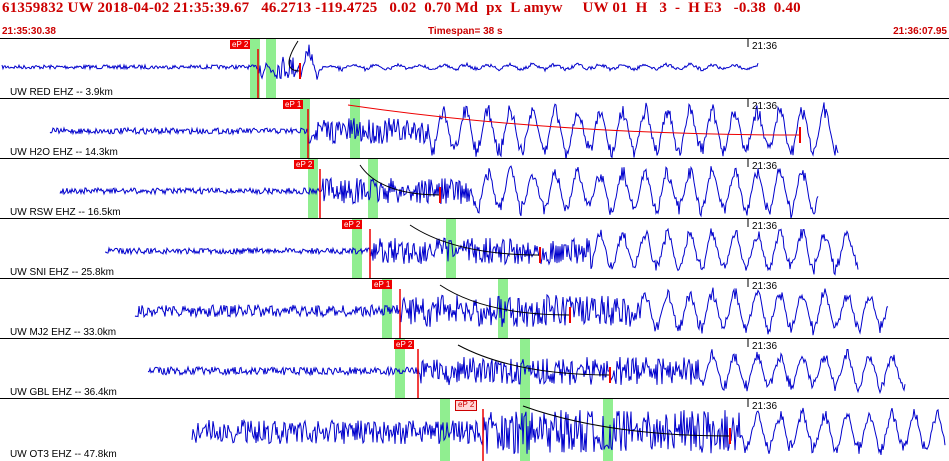 The width and height of the screenshot is (949, 461). I want to click on station-label-h2o: UW H2O EHZ -- 14.3km, so click(64, 152).